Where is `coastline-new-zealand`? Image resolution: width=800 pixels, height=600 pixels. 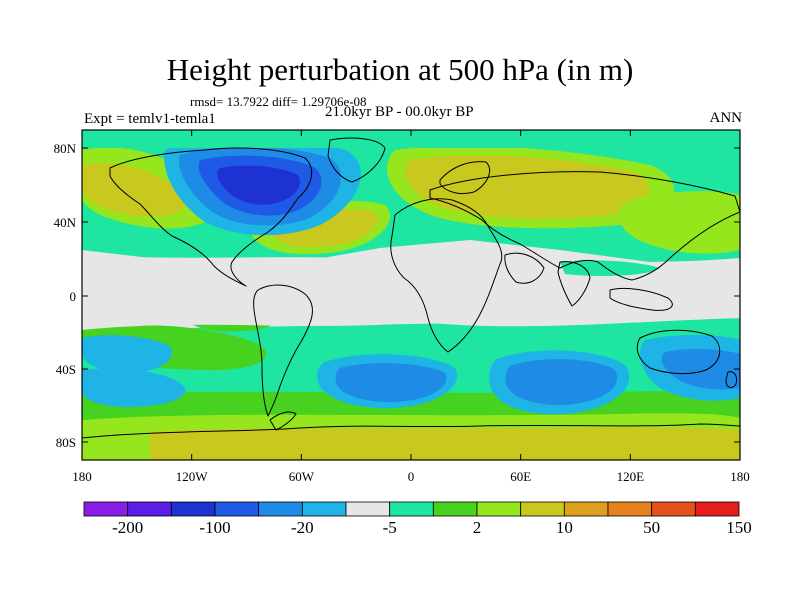
coastline-new-zealand is located at coordinates (731, 379).